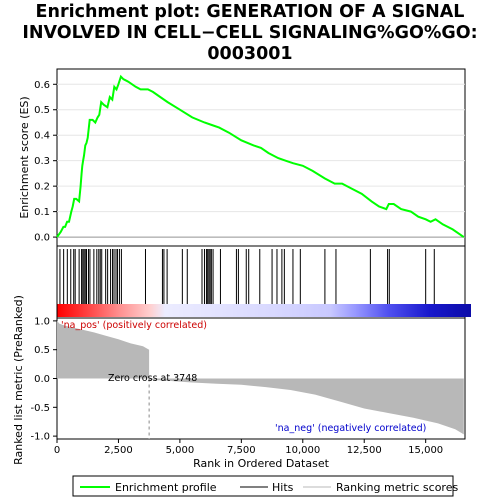 Image resolution: width=500 pixels, height=500 pixels. I want to click on es-y-tick-label: 0.3, so click(42, 161).